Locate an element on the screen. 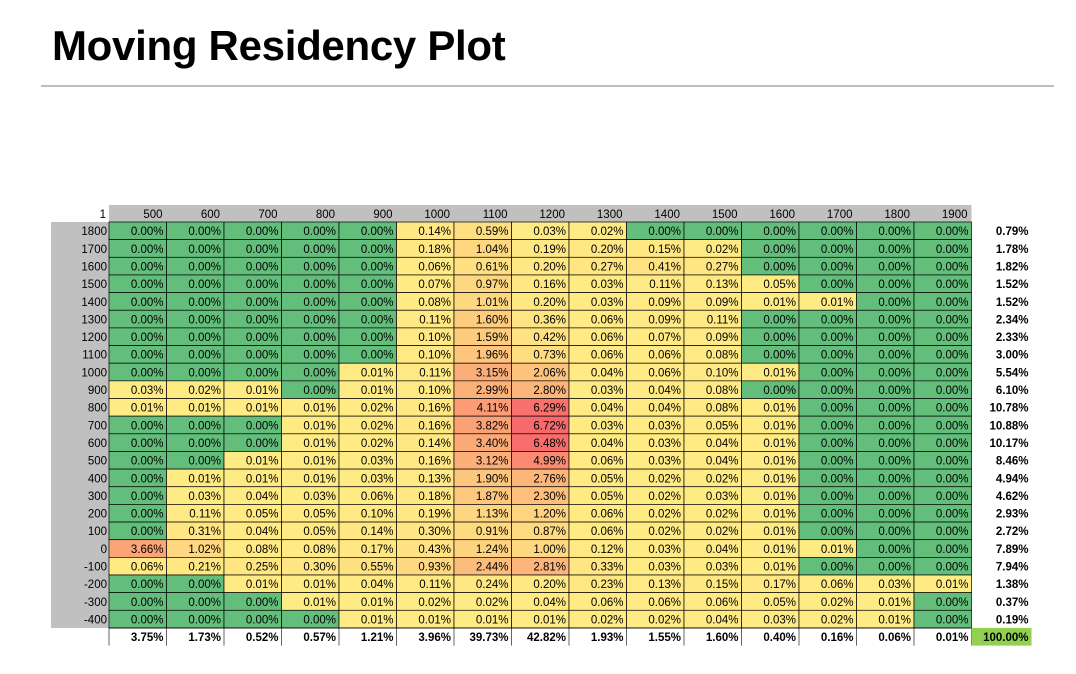 The height and width of the screenshot is (674, 1076). cell-value: 3.66% is located at coordinates (147, 550).